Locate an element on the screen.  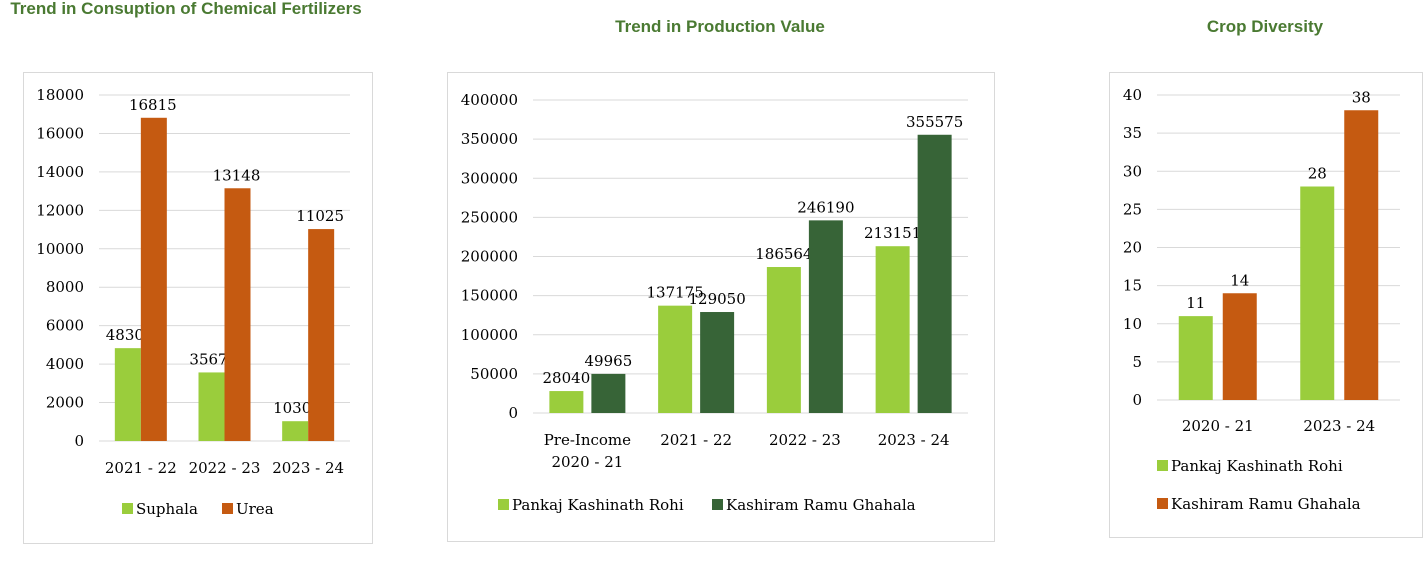
data-label: 28 is located at coordinates (1317, 174).